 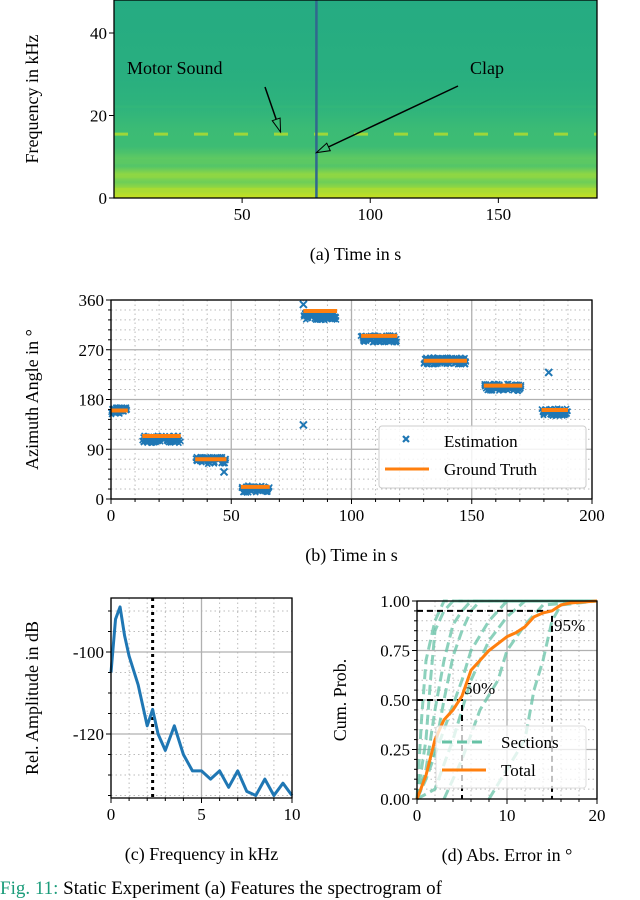 I want to click on x-axis-label: (c) Frequency in kHz, so click(x=201, y=854).